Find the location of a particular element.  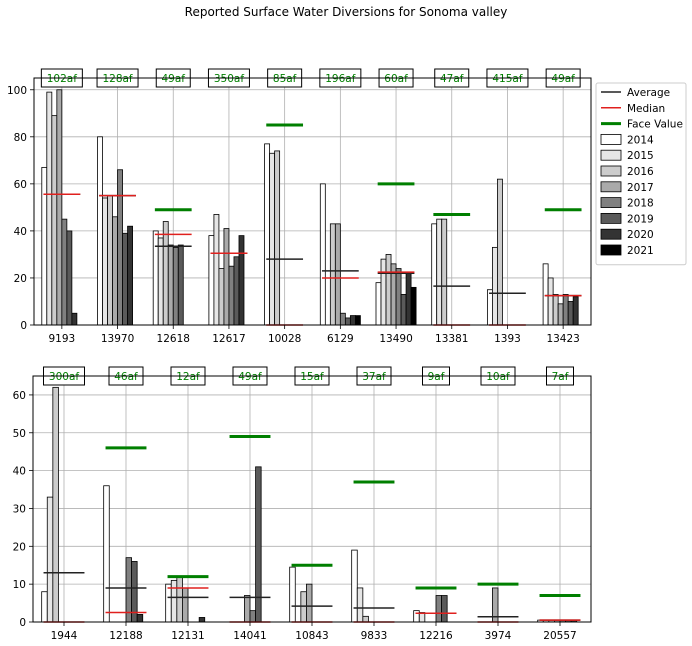

face-value-label: 37af is located at coordinates (374, 377).